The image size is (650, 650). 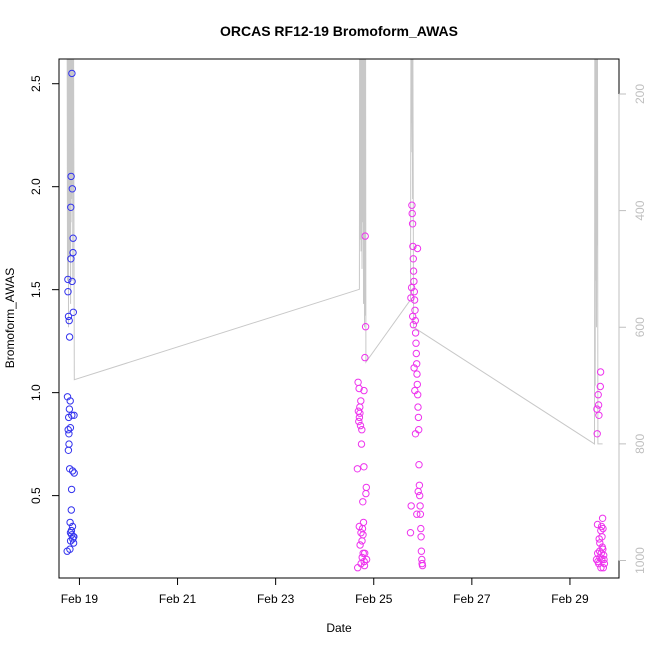 What do you see at coordinates (276, 599) in the screenshot?
I see `x-tick-label: Feb 23` at bounding box center [276, 599].